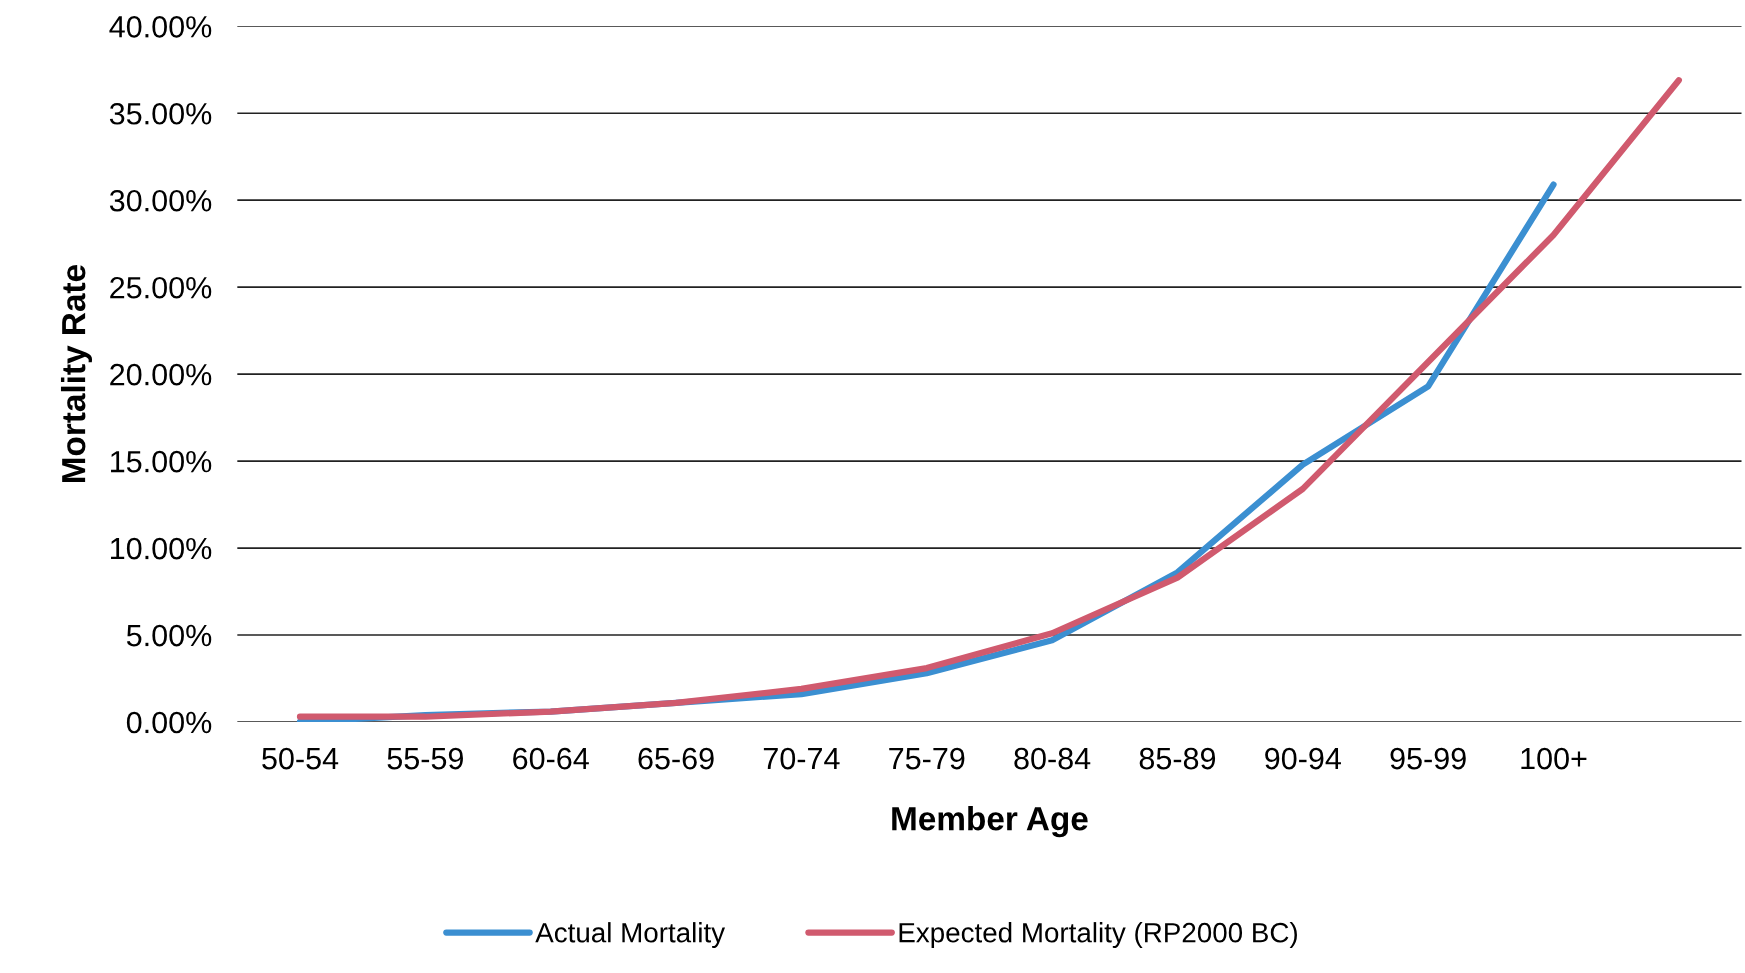 The image size is (1745, 973). I want to click on x-tick-label: 75-79, so click(927, 758).